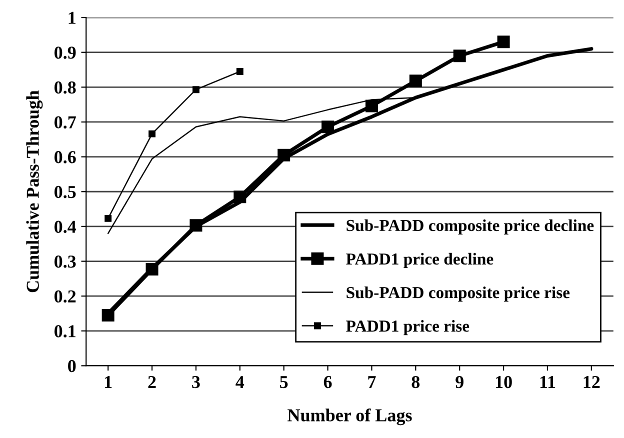  Describe the element at coordinates (548, 382) in the screenshot. I see `x-tick-label: 11` at that location.